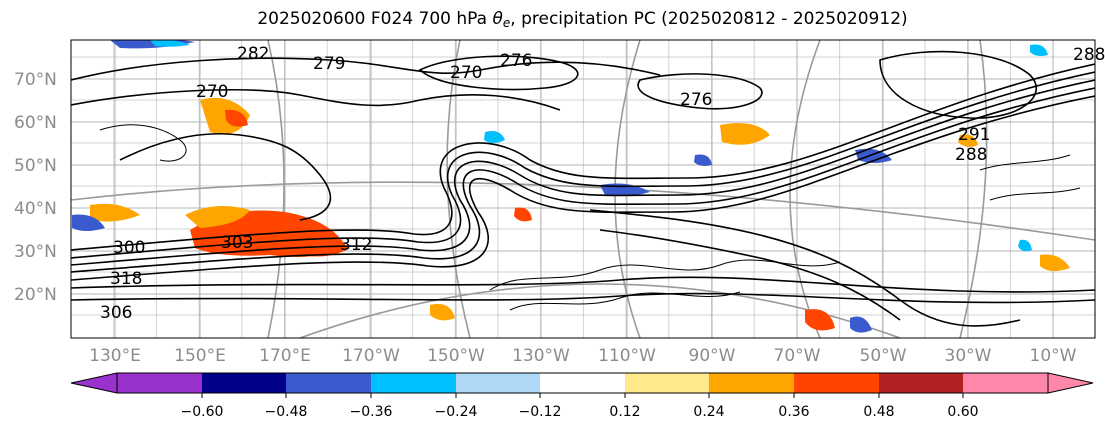  I want to click on lon-label: 150°E, so click(200, 356).